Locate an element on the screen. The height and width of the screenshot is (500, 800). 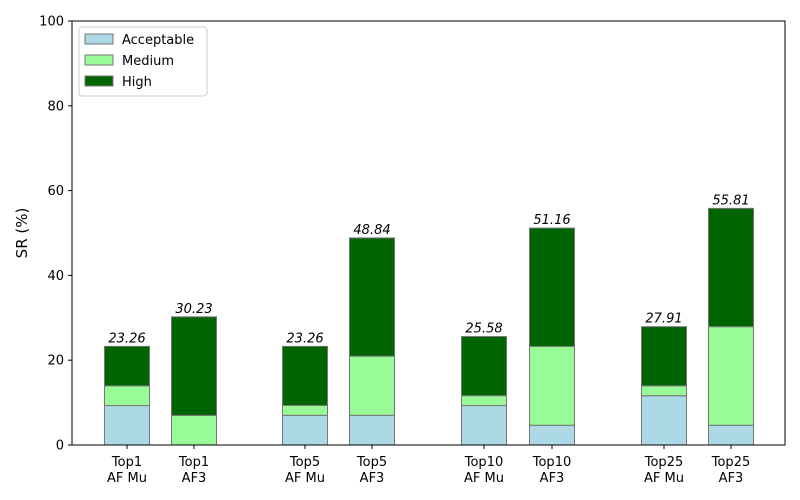
total-label-top10-af3: 51.16 is located at coordinates (551, 220).